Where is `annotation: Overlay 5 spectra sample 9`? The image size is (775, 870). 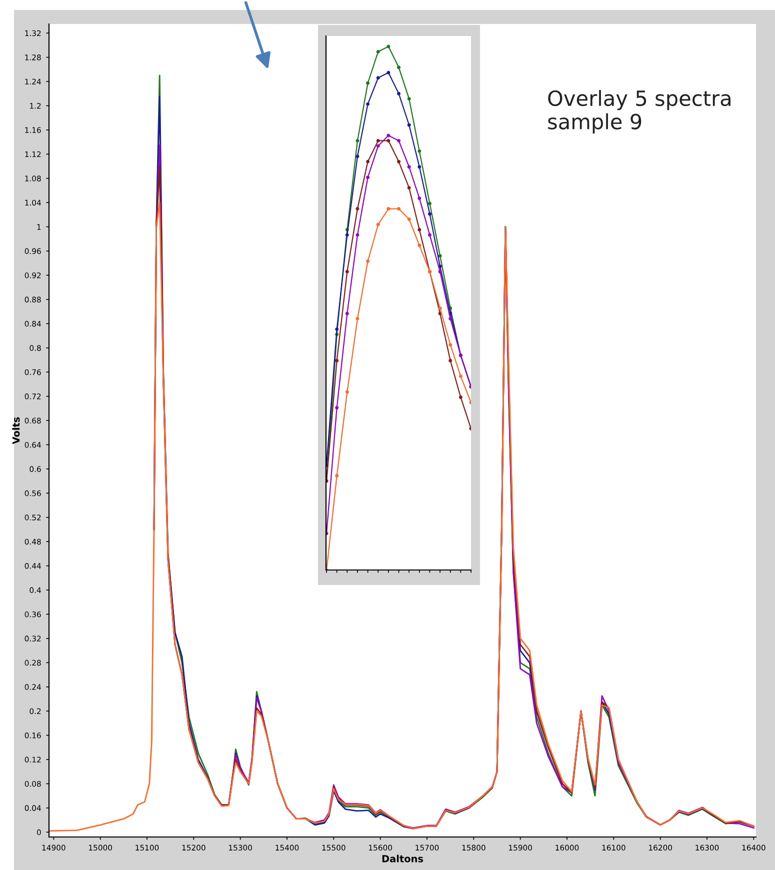 annotation: Overlay 5 spectra sample 9 is located at coordinates (639, 112).